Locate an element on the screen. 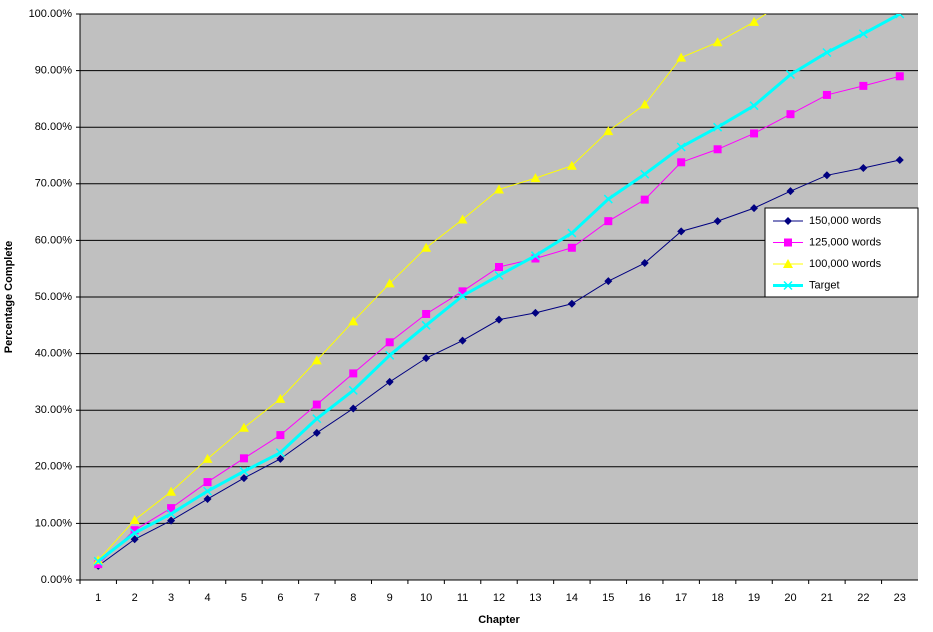 The width and height of the screenshot is (933, 632). x-tick-label: 23 is located at coordinates (900, 598).